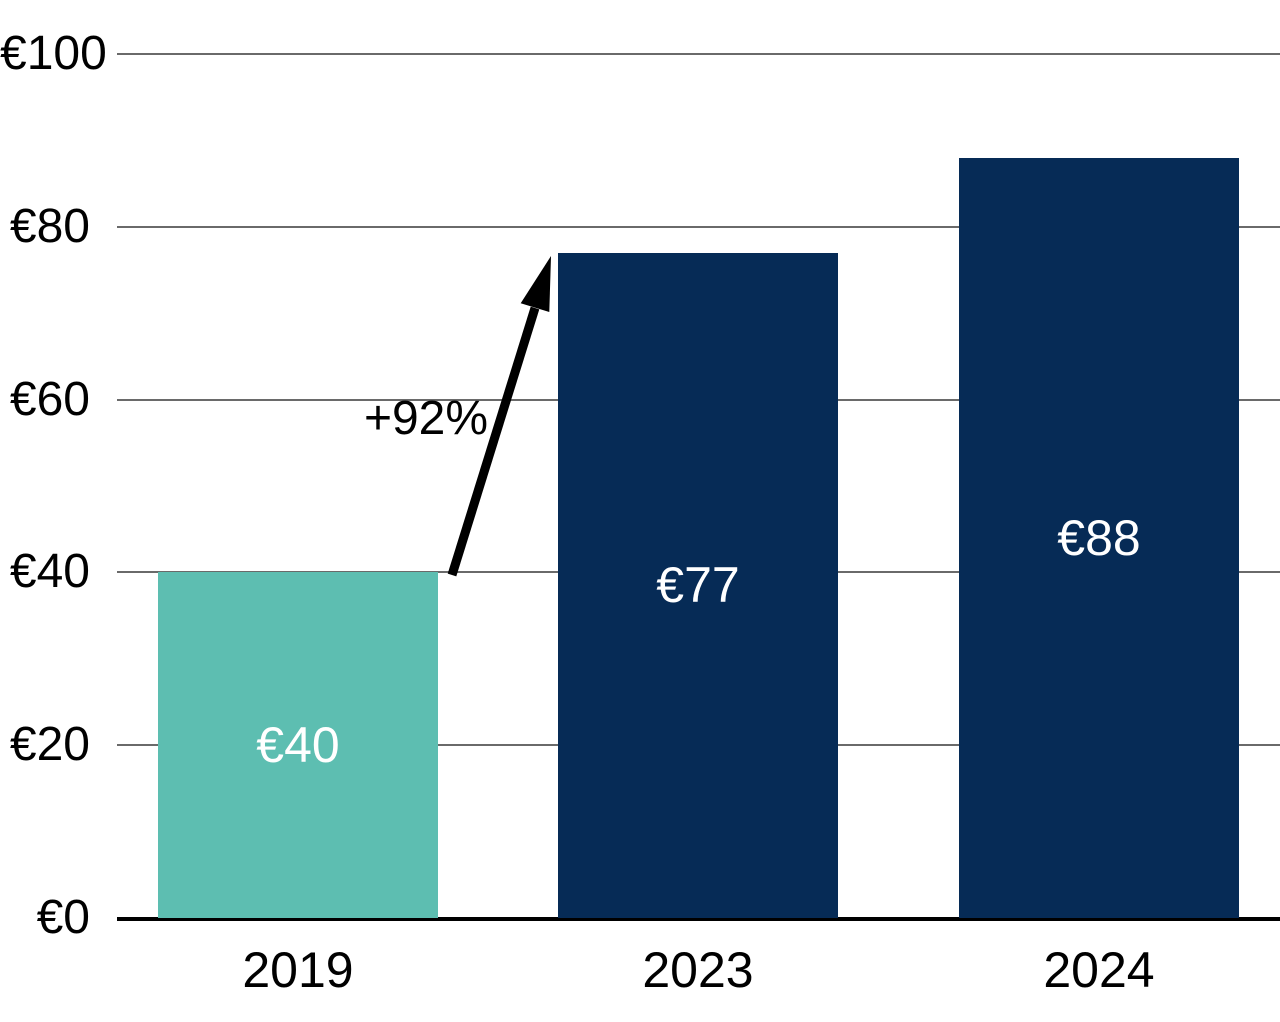  What do you see at coordinates (49, 745) in the screenshot?
I see `y-tick-label-20: €20` at bounding box center [49, 745].